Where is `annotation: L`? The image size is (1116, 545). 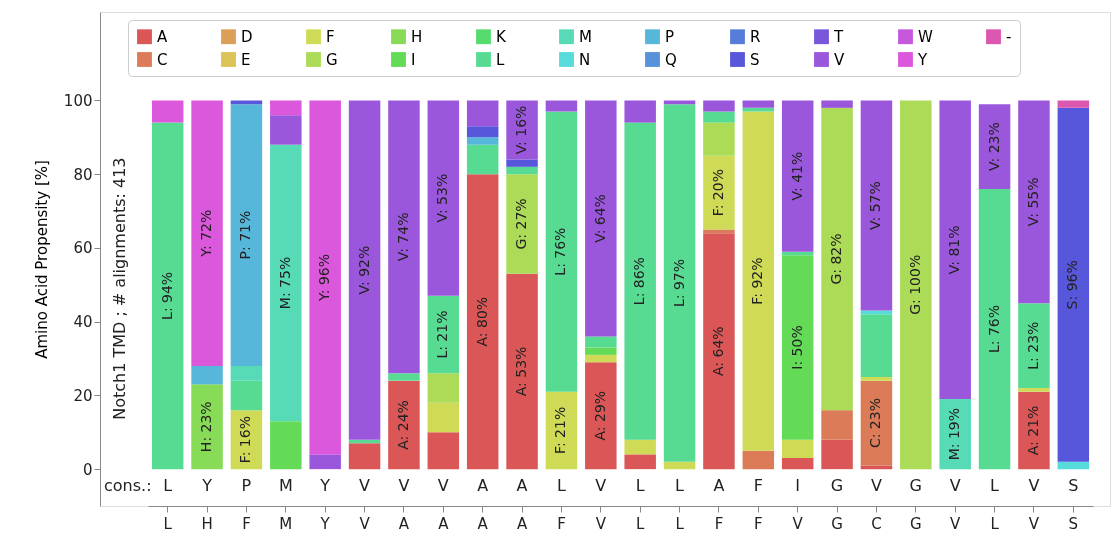 annotation: L is located at coordinates (995, 485).